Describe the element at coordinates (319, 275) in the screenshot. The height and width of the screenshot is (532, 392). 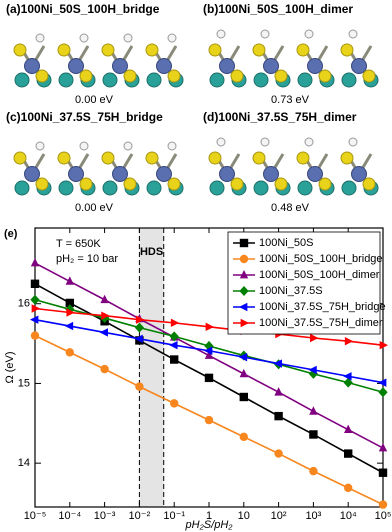
I see `legend-label: 100Ni_50S_100H_dimer` at that location.